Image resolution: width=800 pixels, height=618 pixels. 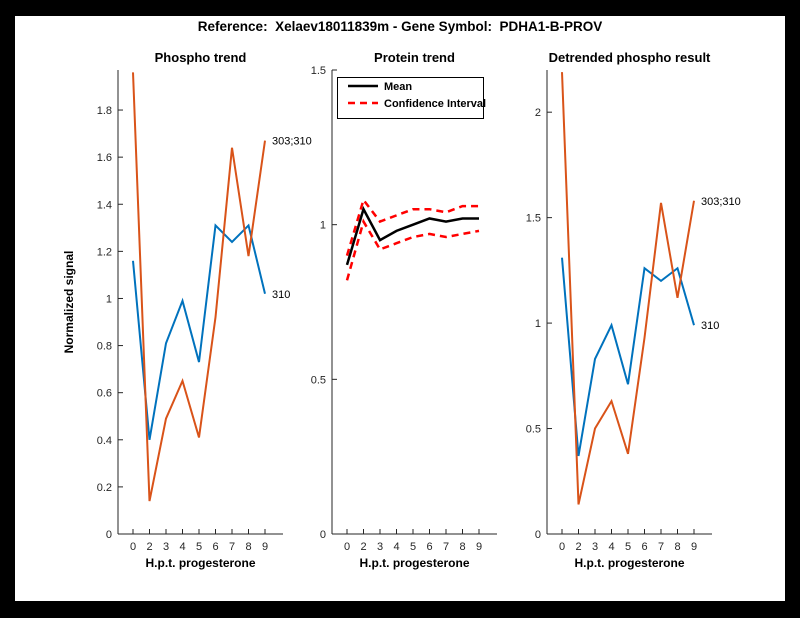 What do you see at coordinates (104, 252) in the screenshot?
I see `y-tick-label: 1.2` at bounding box center [104, 252].